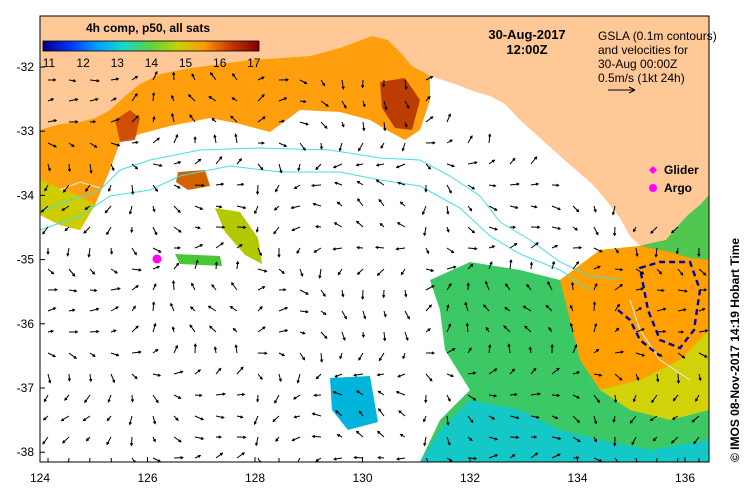 The height and width of the screenshot is (496, 749). Describe the element at coordinates (526, 49) in the screenshot. I see `date-line-2: 12:00Z` at that location.